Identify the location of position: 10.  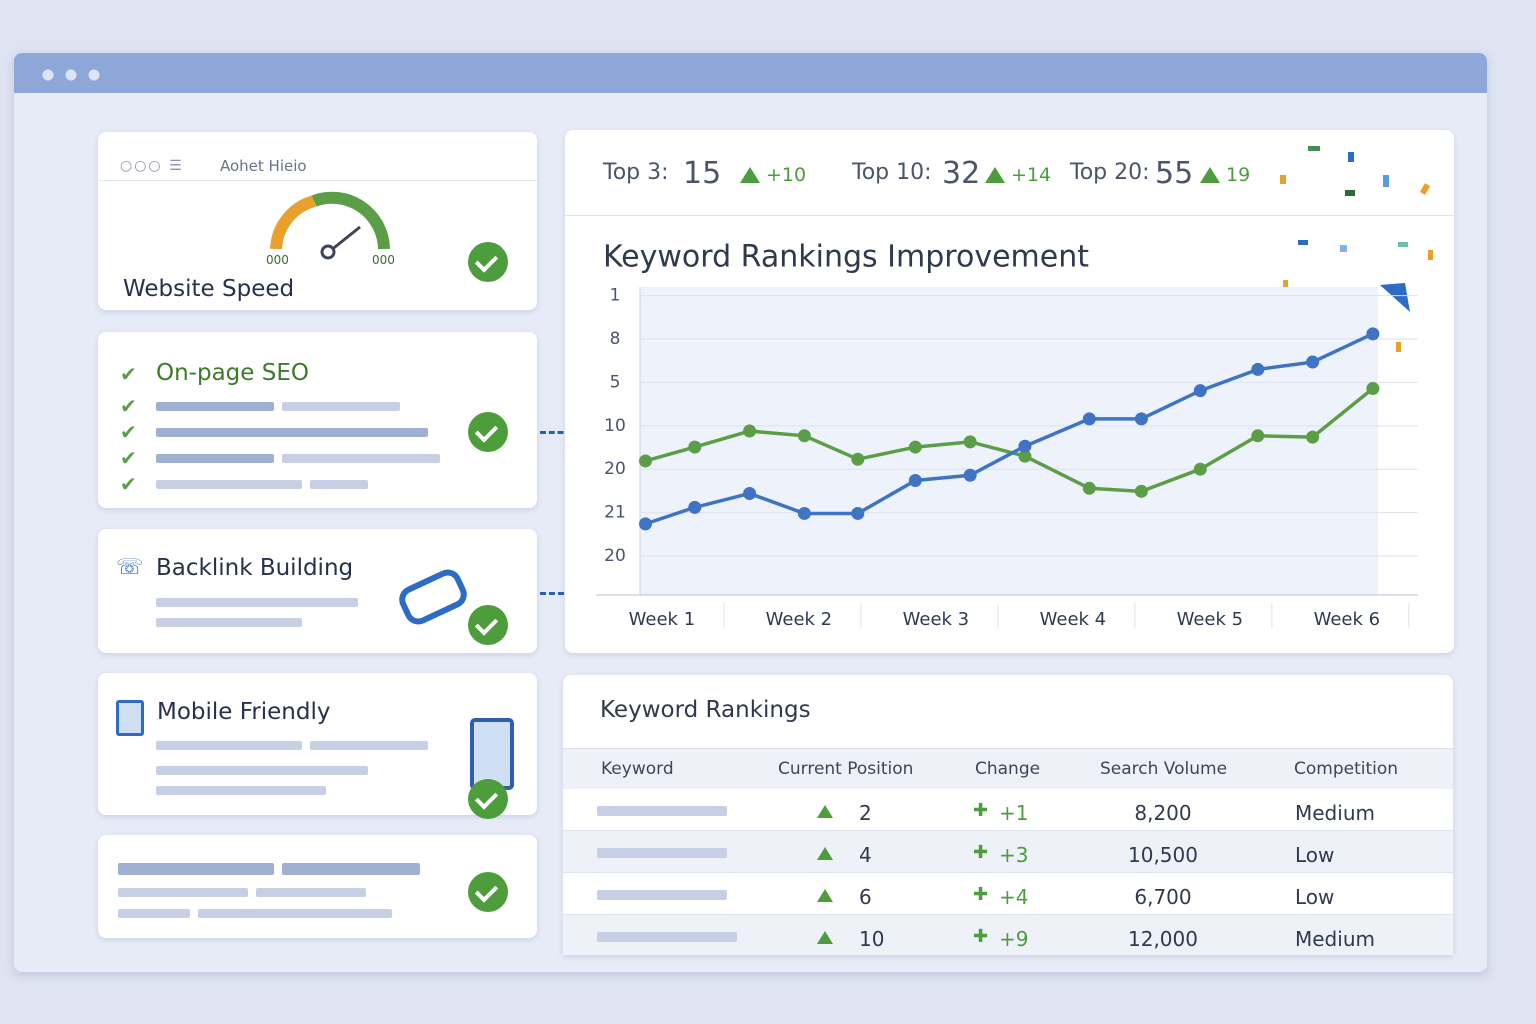
(872, 939).